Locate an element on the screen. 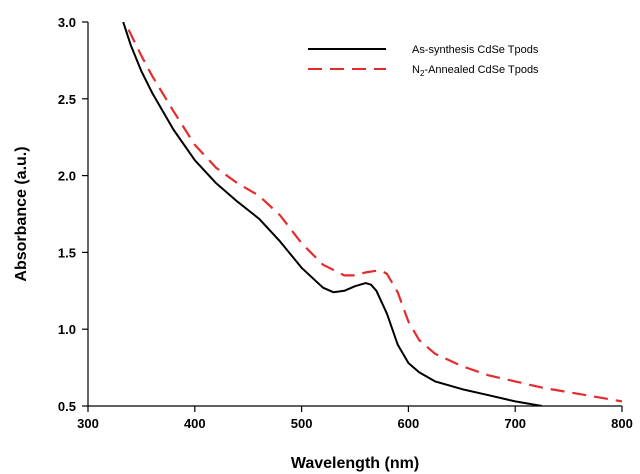 This screenshot has height=474, width=640. x-tick-label: 800 is located at coordinates (622, 423).